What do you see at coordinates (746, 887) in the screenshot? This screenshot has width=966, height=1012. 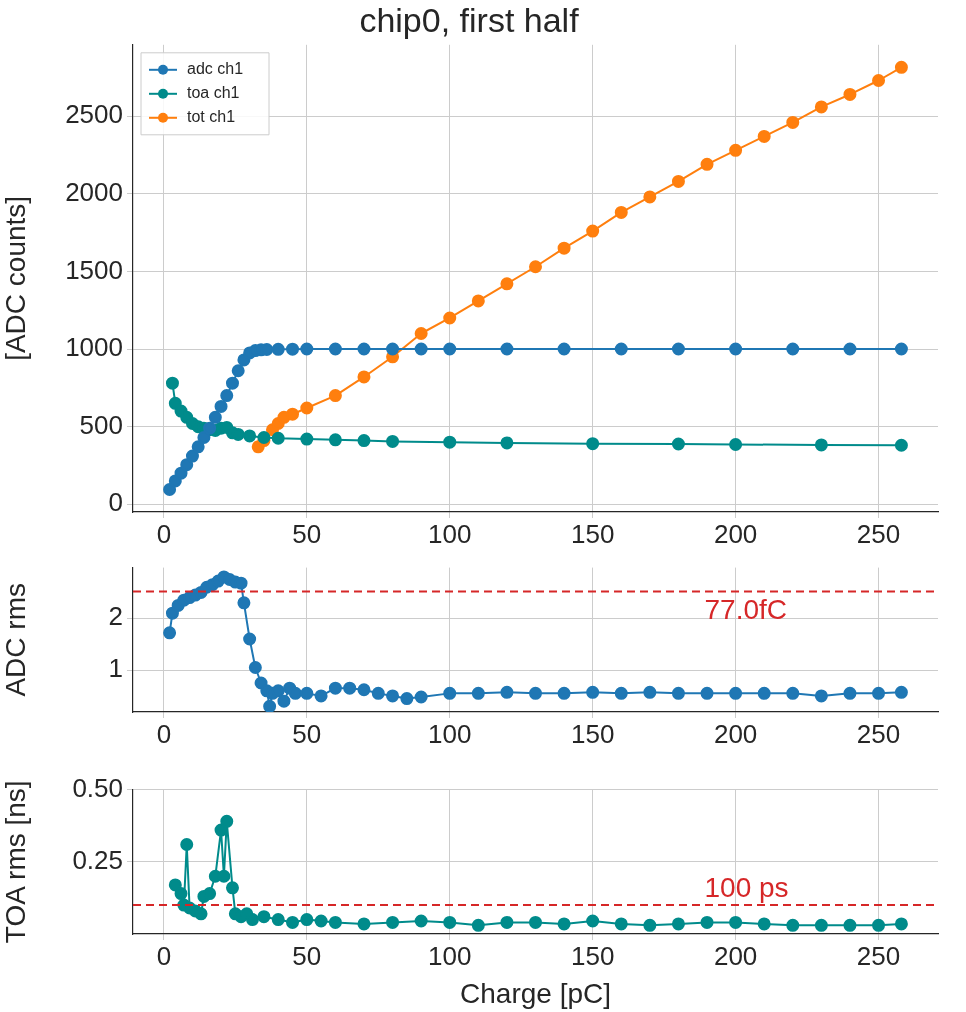 I see `ref-line-label: 100 ps` at bounding box center [746, 887].